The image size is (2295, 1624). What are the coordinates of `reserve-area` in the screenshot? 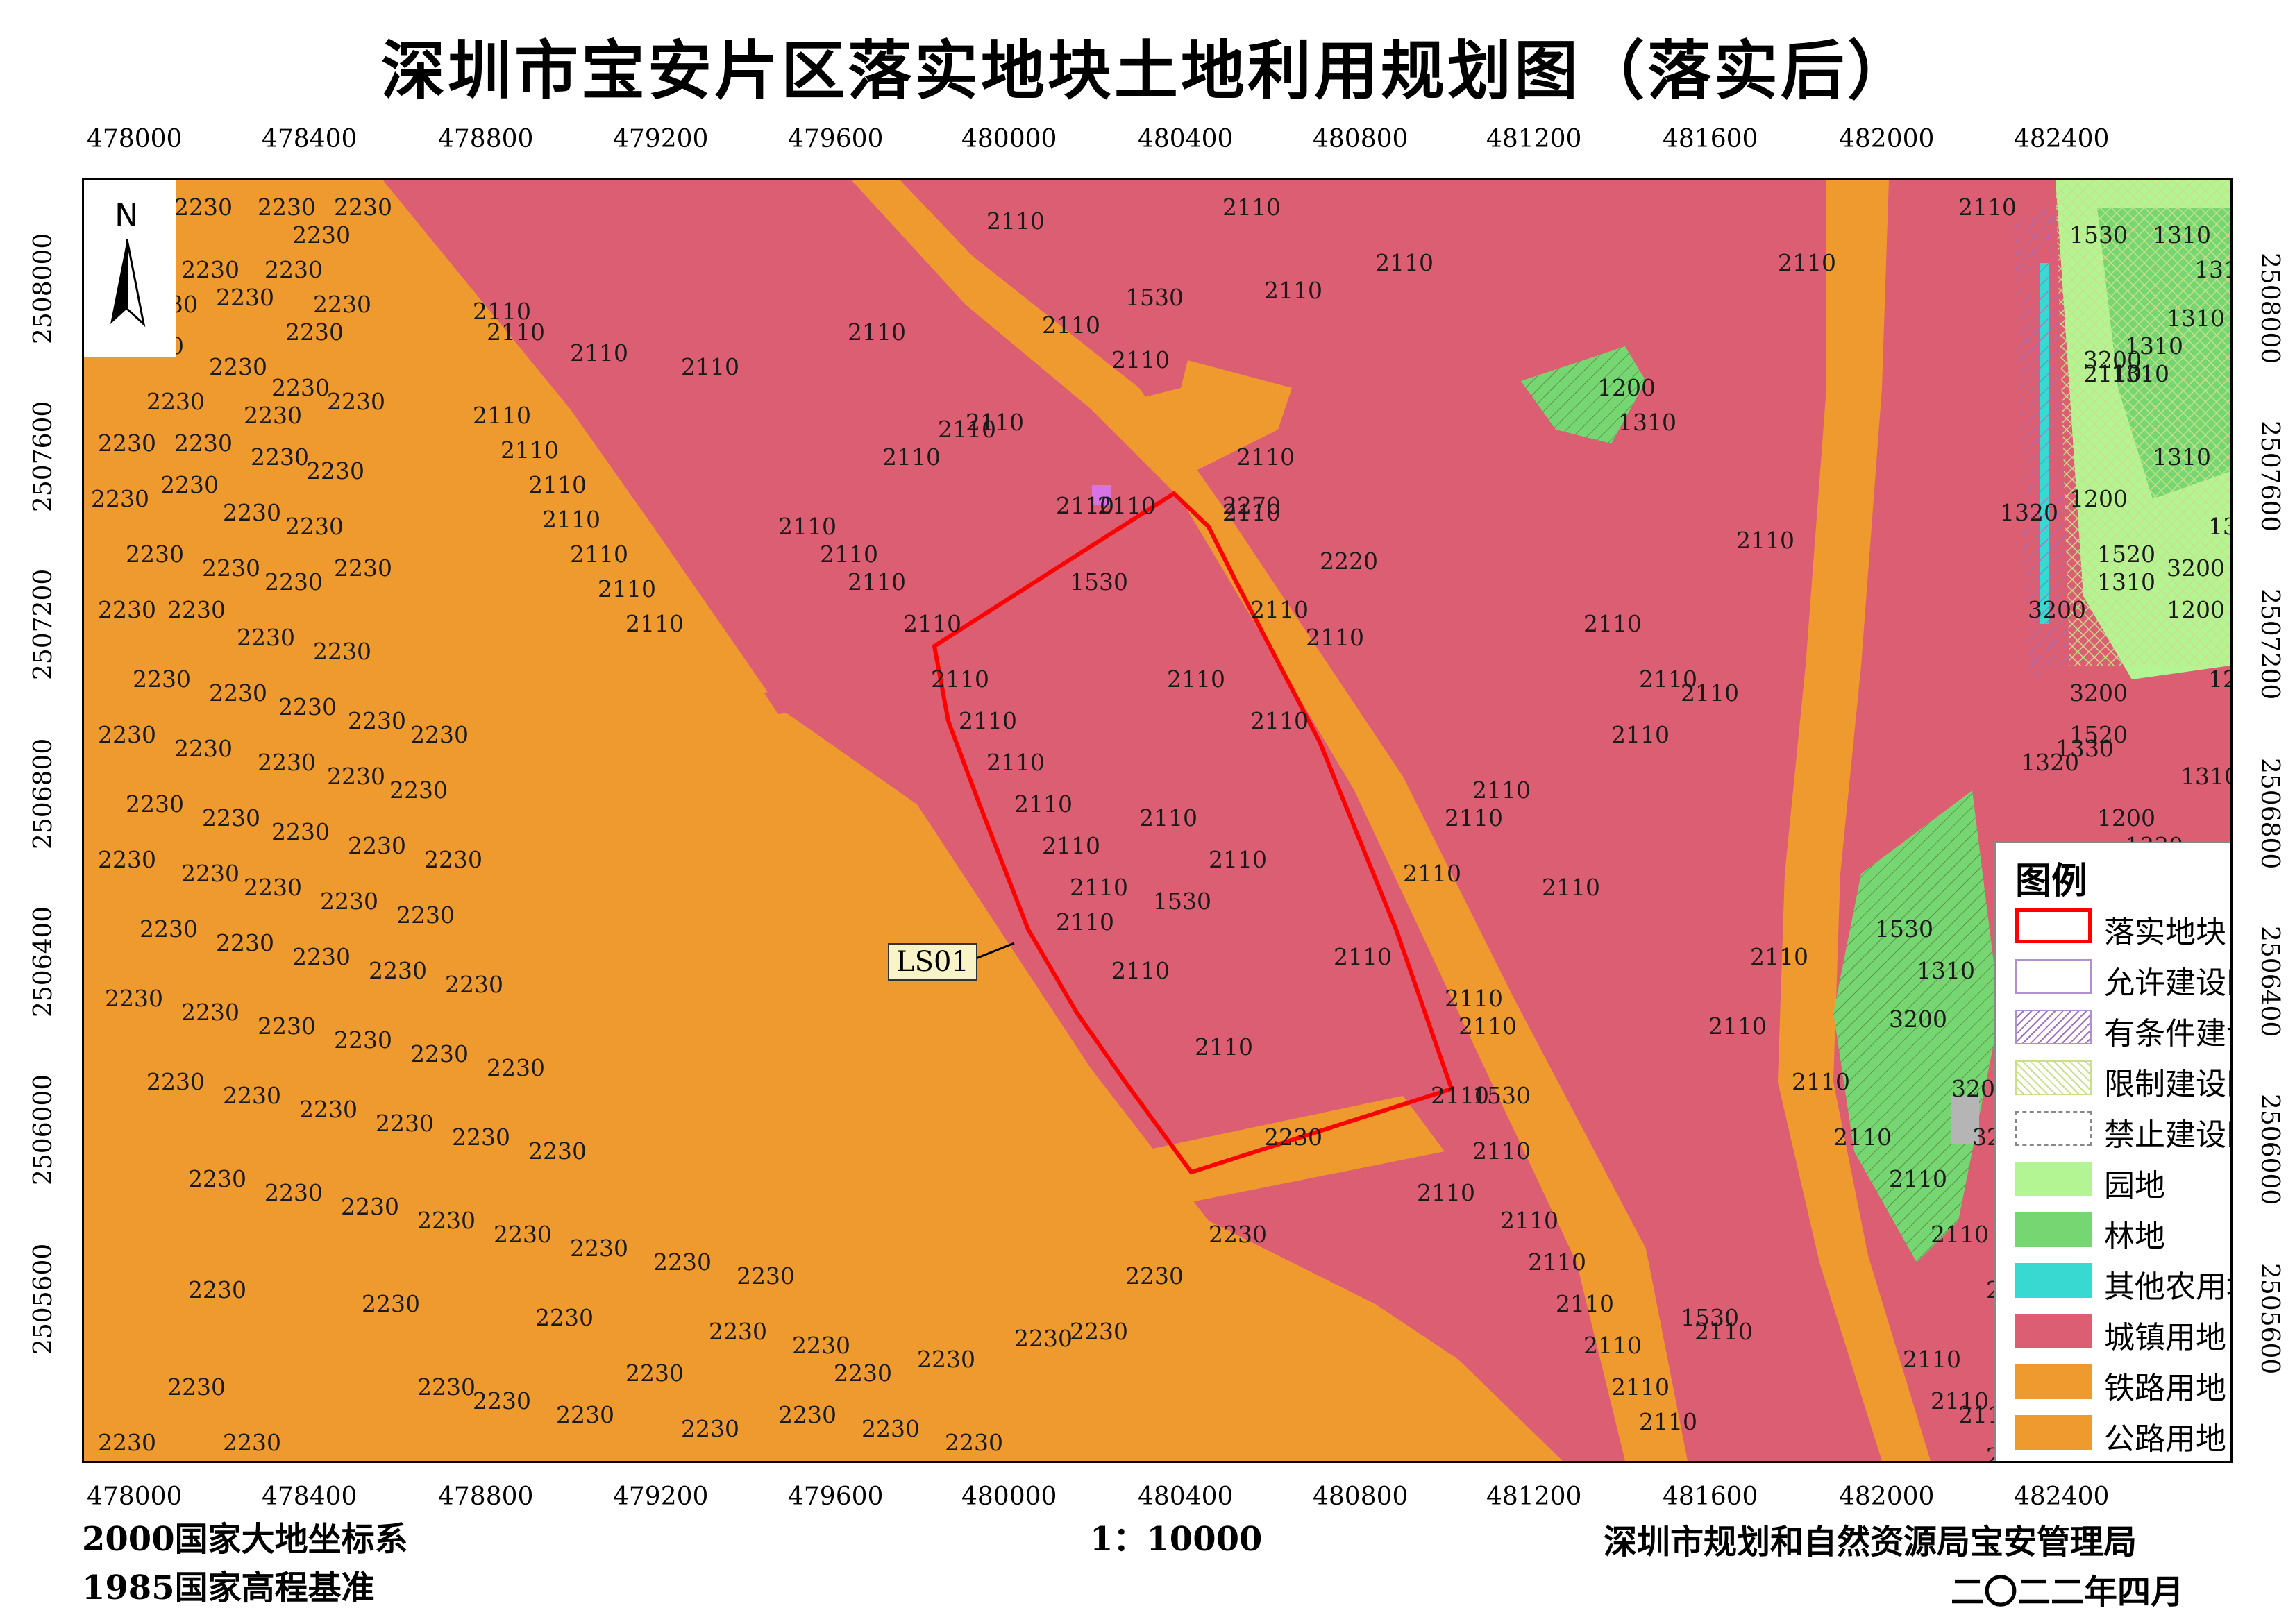 It's located at (1965, 1120).